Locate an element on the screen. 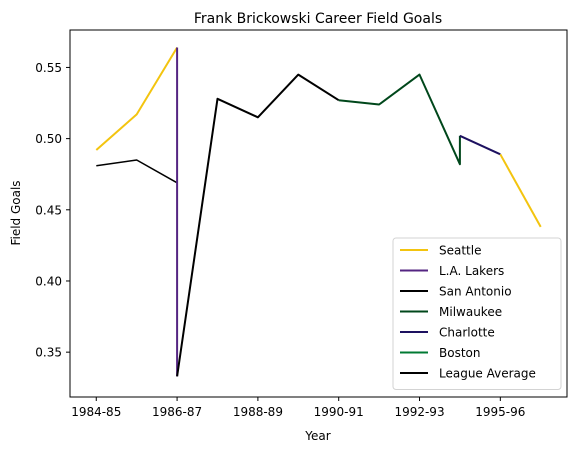 Image resolution: width=579 pixels, height=453 pixels. y-tick-label: 0.40 is located at coordinates (48, 281).